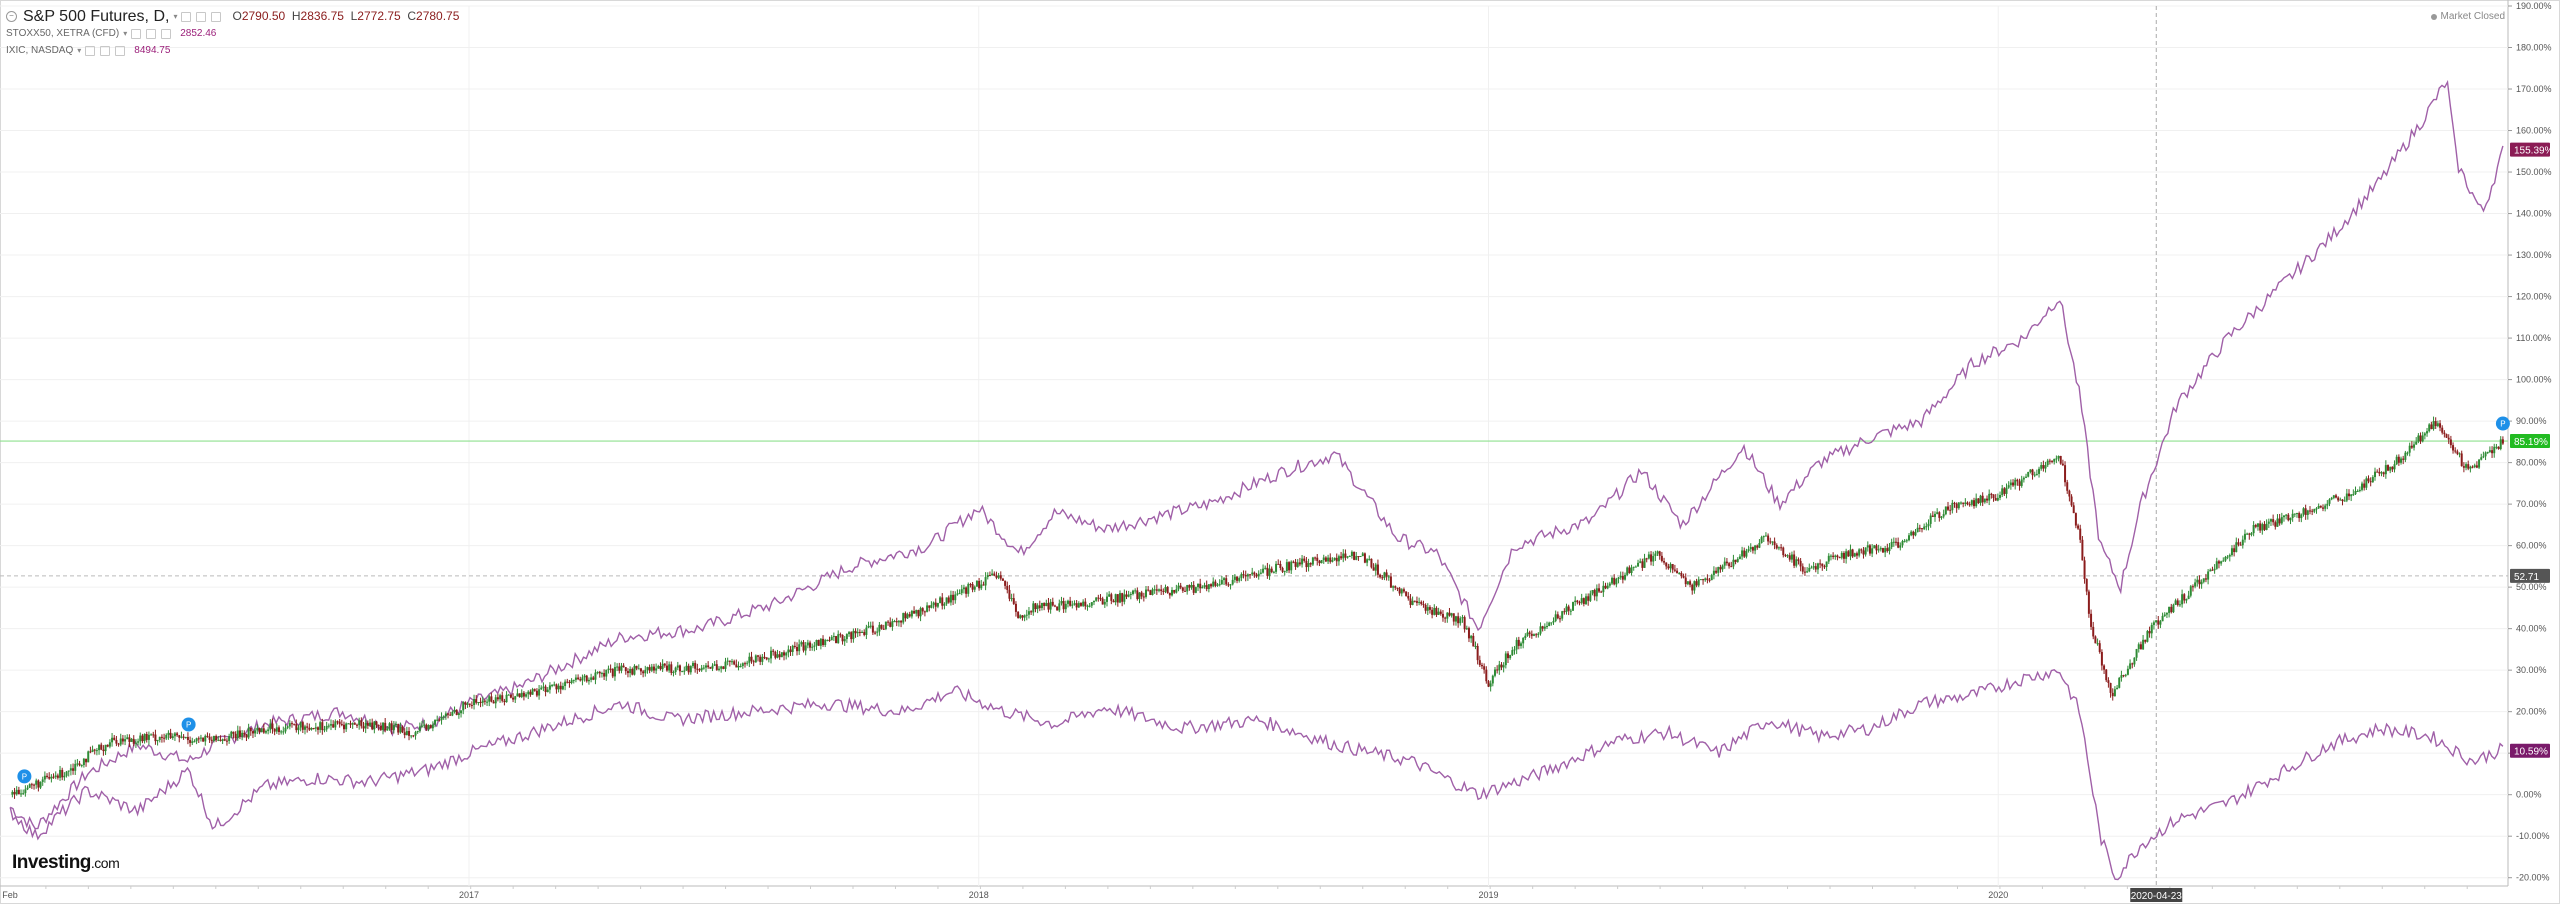 The width and height of the screenshot is (2560, 904). What do you see at coordinates (2534, 6) in the screenshot?
I see `y-tick-label: 190.00%` at bounding box center [2534, 6].